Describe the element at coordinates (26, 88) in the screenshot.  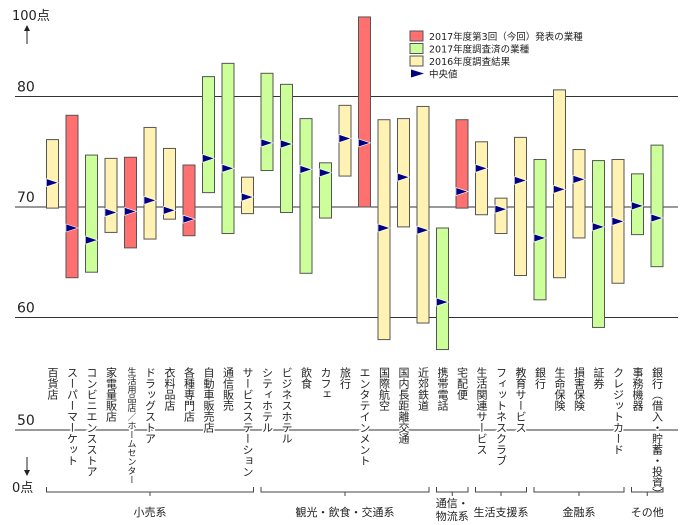
I see `y-tick-label: 80` at that location.